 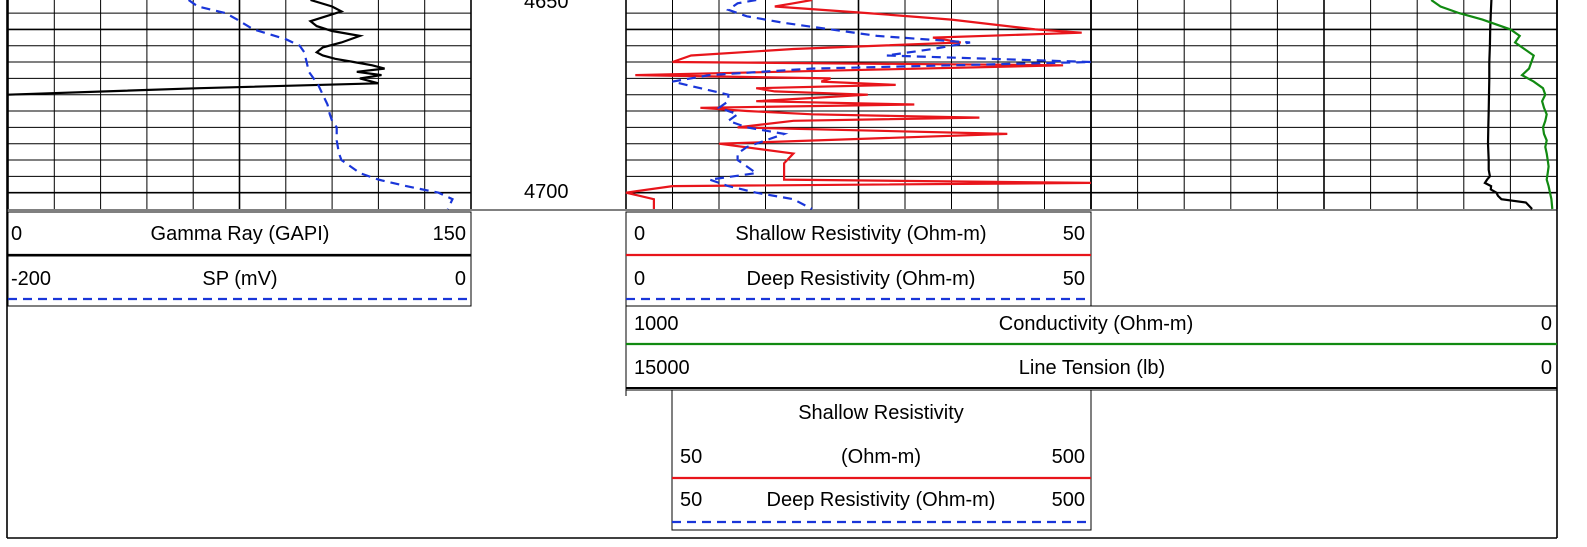 I want to click on line-tension-curve, so click(x=1508, y=105).